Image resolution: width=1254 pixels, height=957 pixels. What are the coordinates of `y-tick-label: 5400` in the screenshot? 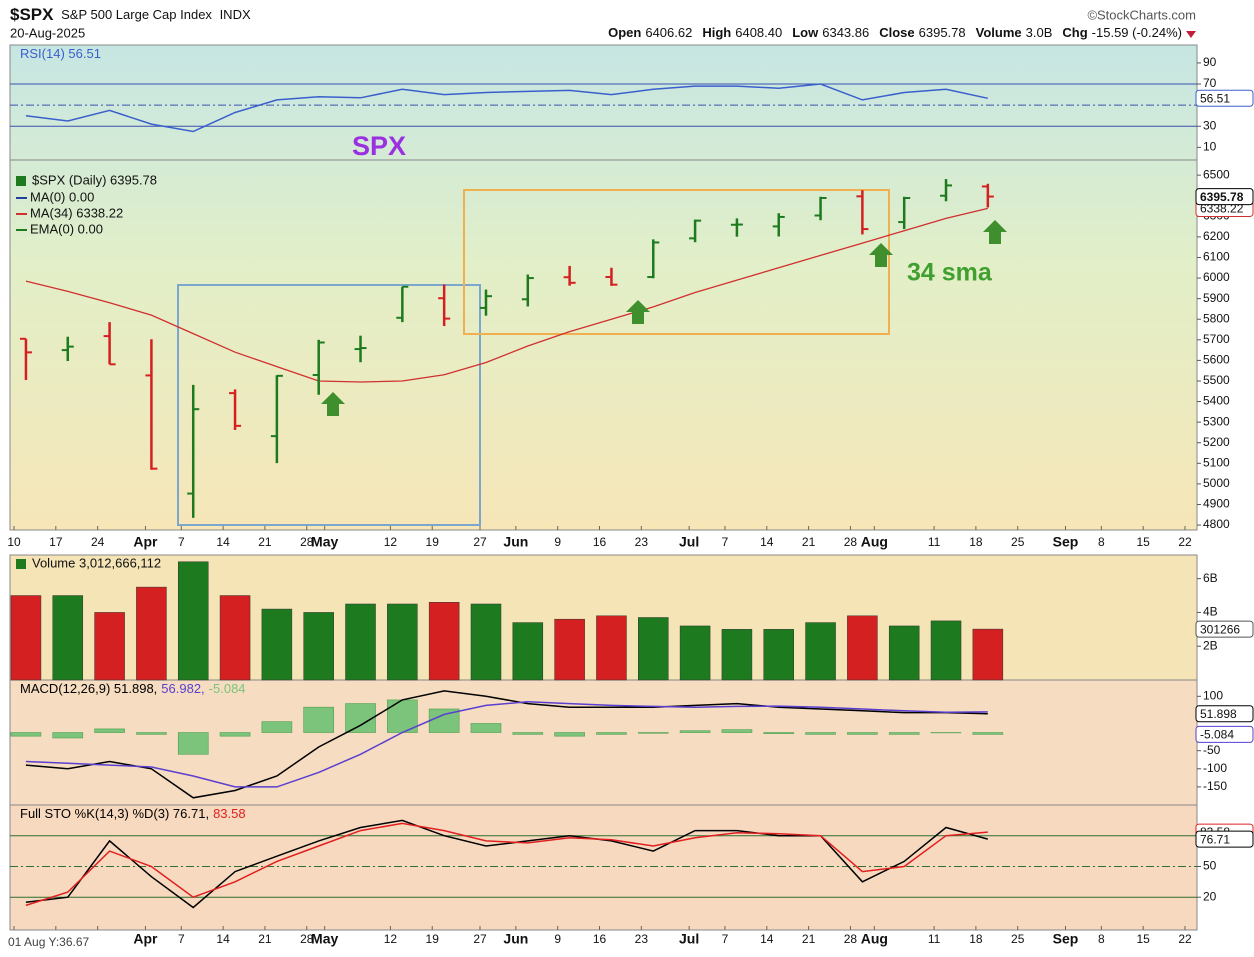 It's located at (1216, 401).